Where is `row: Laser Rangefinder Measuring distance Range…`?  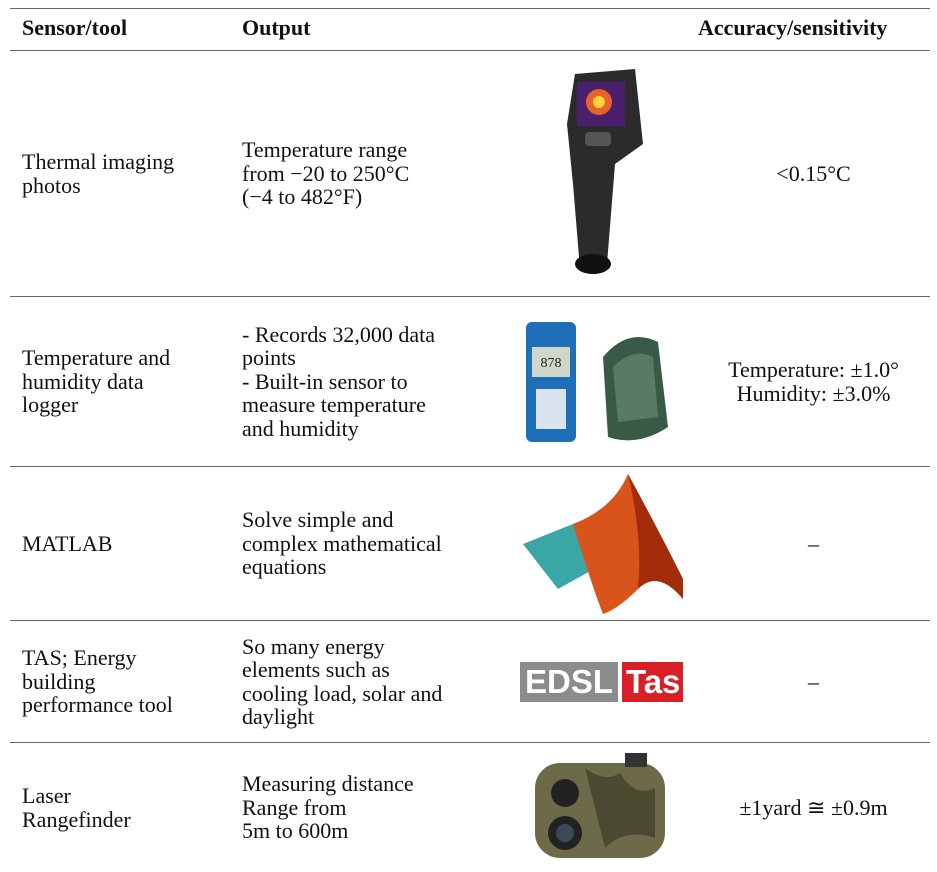
row: Laser Rangefinder Measuring distance Range… is located at coordinates (468, 807).